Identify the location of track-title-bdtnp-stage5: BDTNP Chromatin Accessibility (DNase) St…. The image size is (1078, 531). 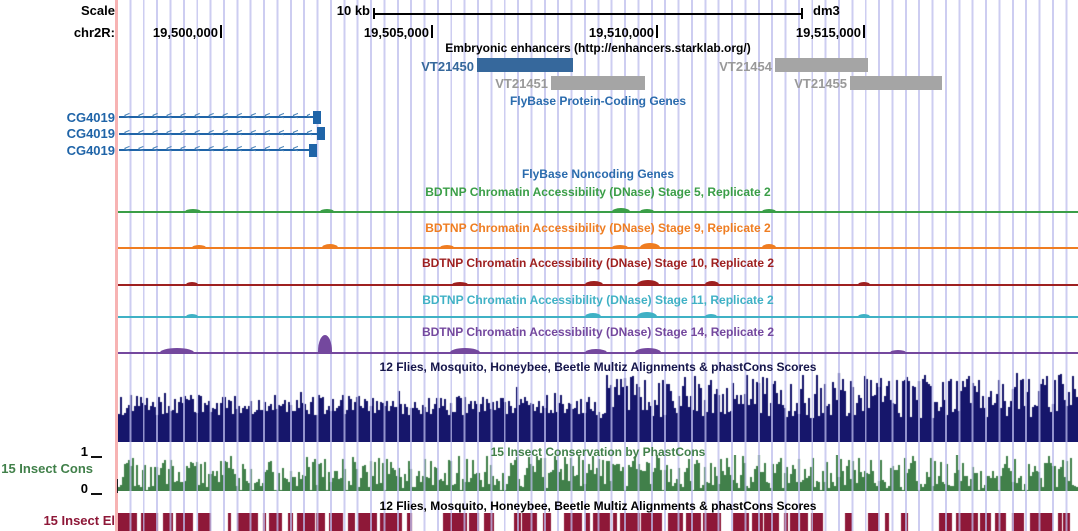
(598, 192).